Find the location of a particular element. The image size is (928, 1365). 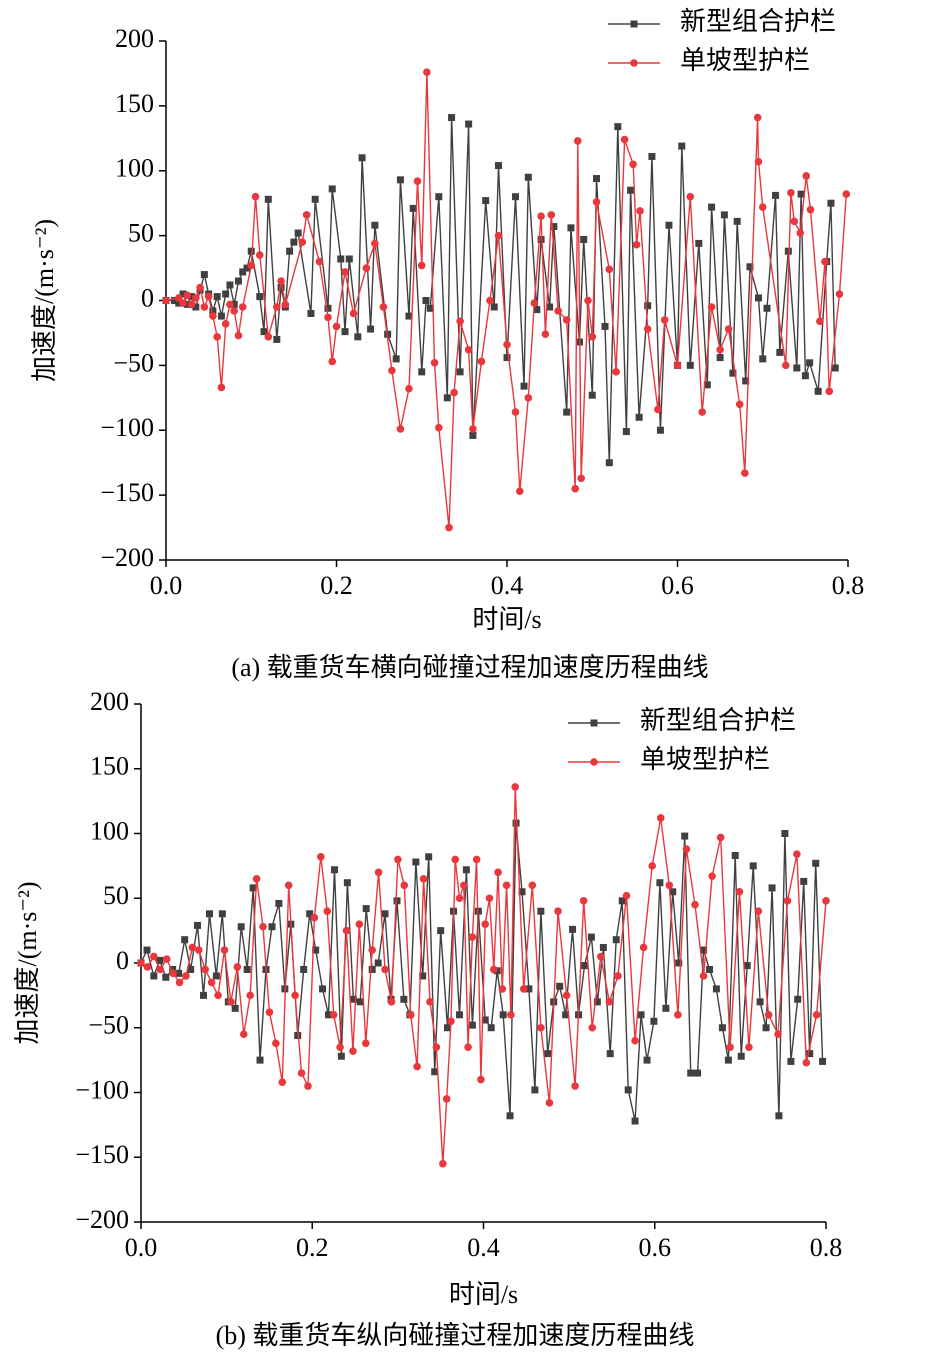

legend-marker is located at coordinates (594, 723).